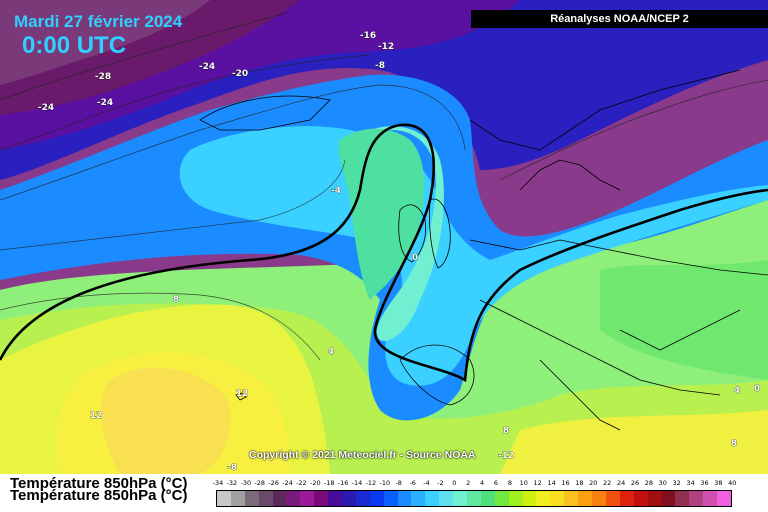  I want to click on scale-tick-label: -34, so click(218, 483).